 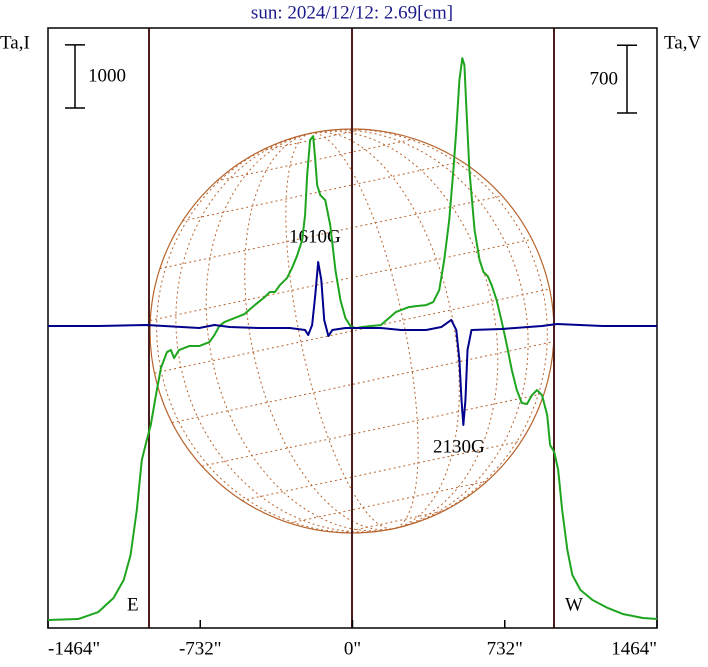 What do you see at coordinates (505, 648) in the screenshot?
I see `x-tick-label: 732"` at bounding box center [505, 648].